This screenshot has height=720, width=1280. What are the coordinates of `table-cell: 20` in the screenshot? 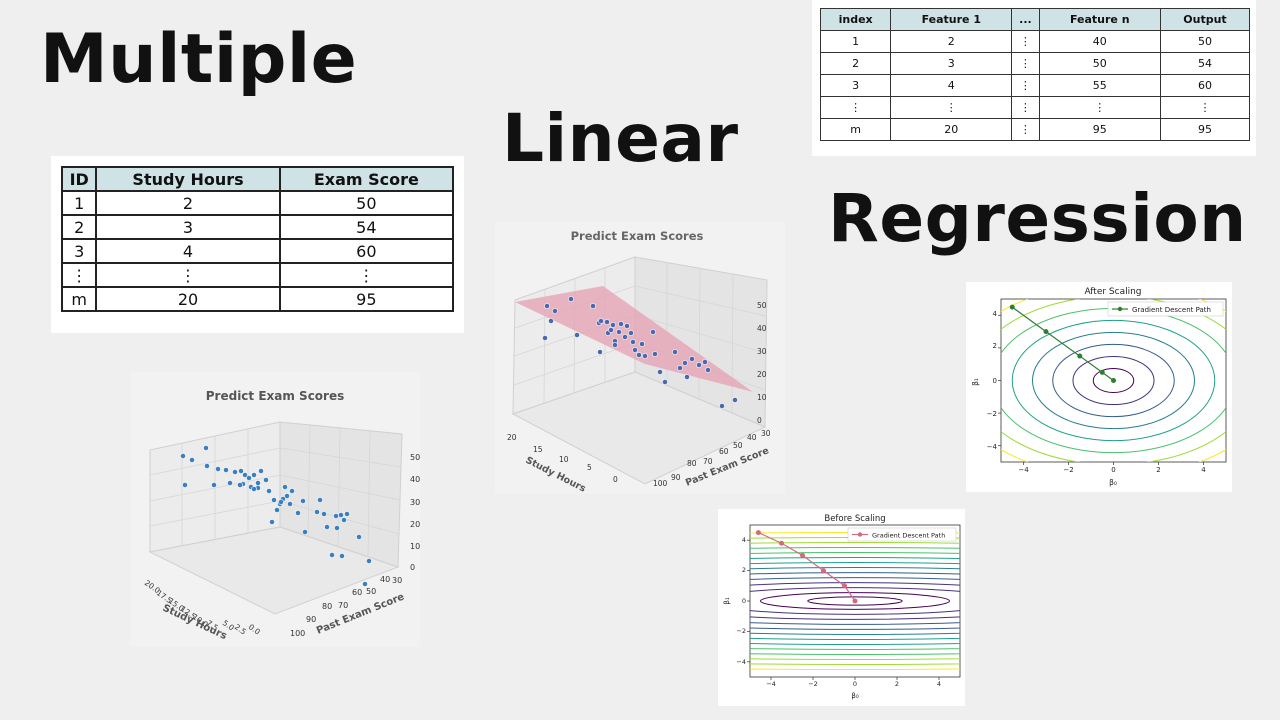 It's located at (951, 129).